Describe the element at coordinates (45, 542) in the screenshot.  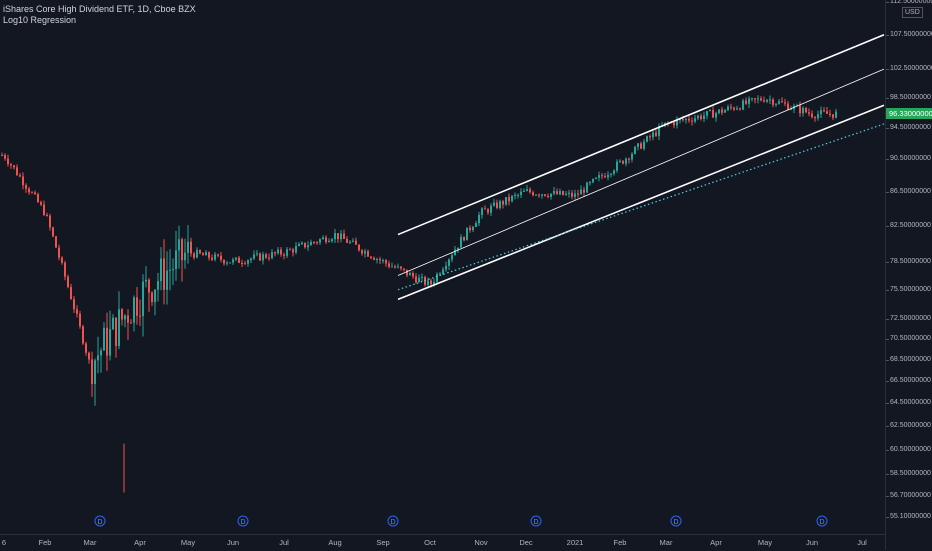
I see `time-tick-label: Feb` at that location.